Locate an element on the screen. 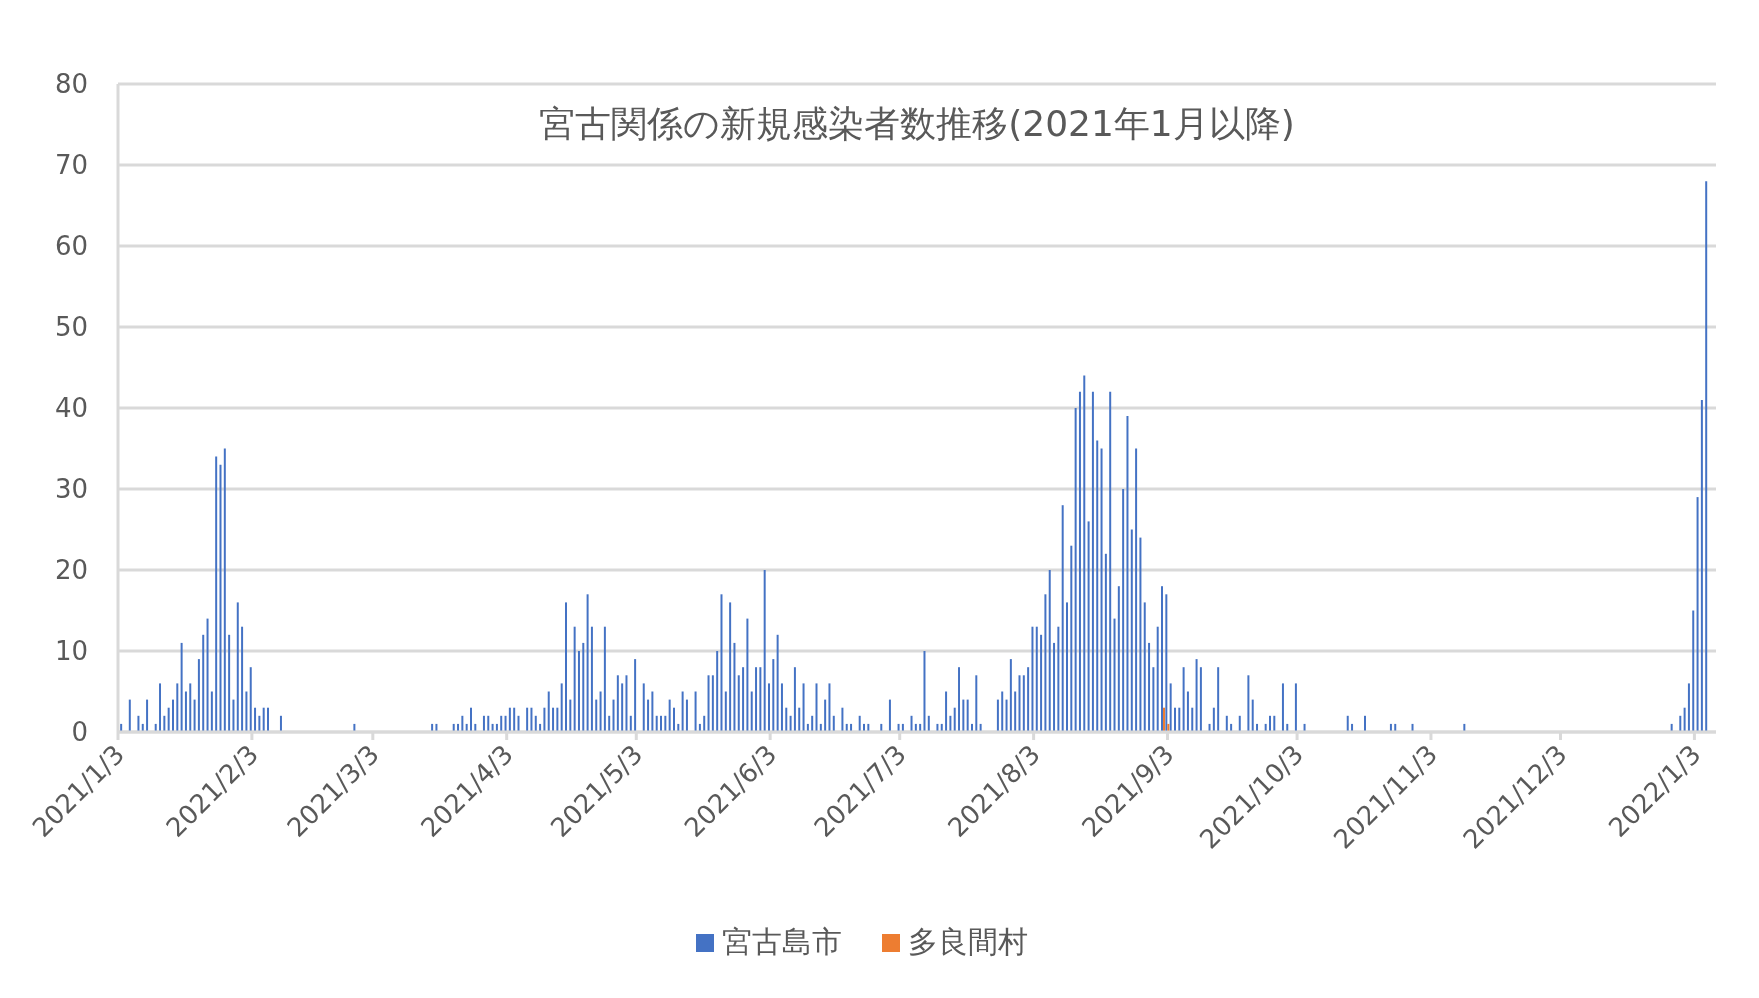 The width and height of the screenshot is (1759, 998). y-tick-label: 20 is located at coordinates (71, 570).